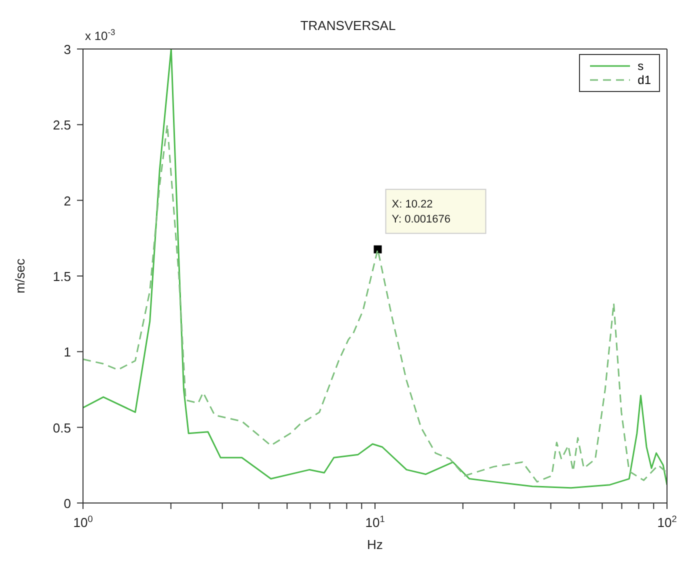 This screenshot has height=585, width=689. What do you see at coordinates (667, 522) in the screenshot?
I see `x-tick-label: 10$^{2}$` at bounding box center [667, 522].